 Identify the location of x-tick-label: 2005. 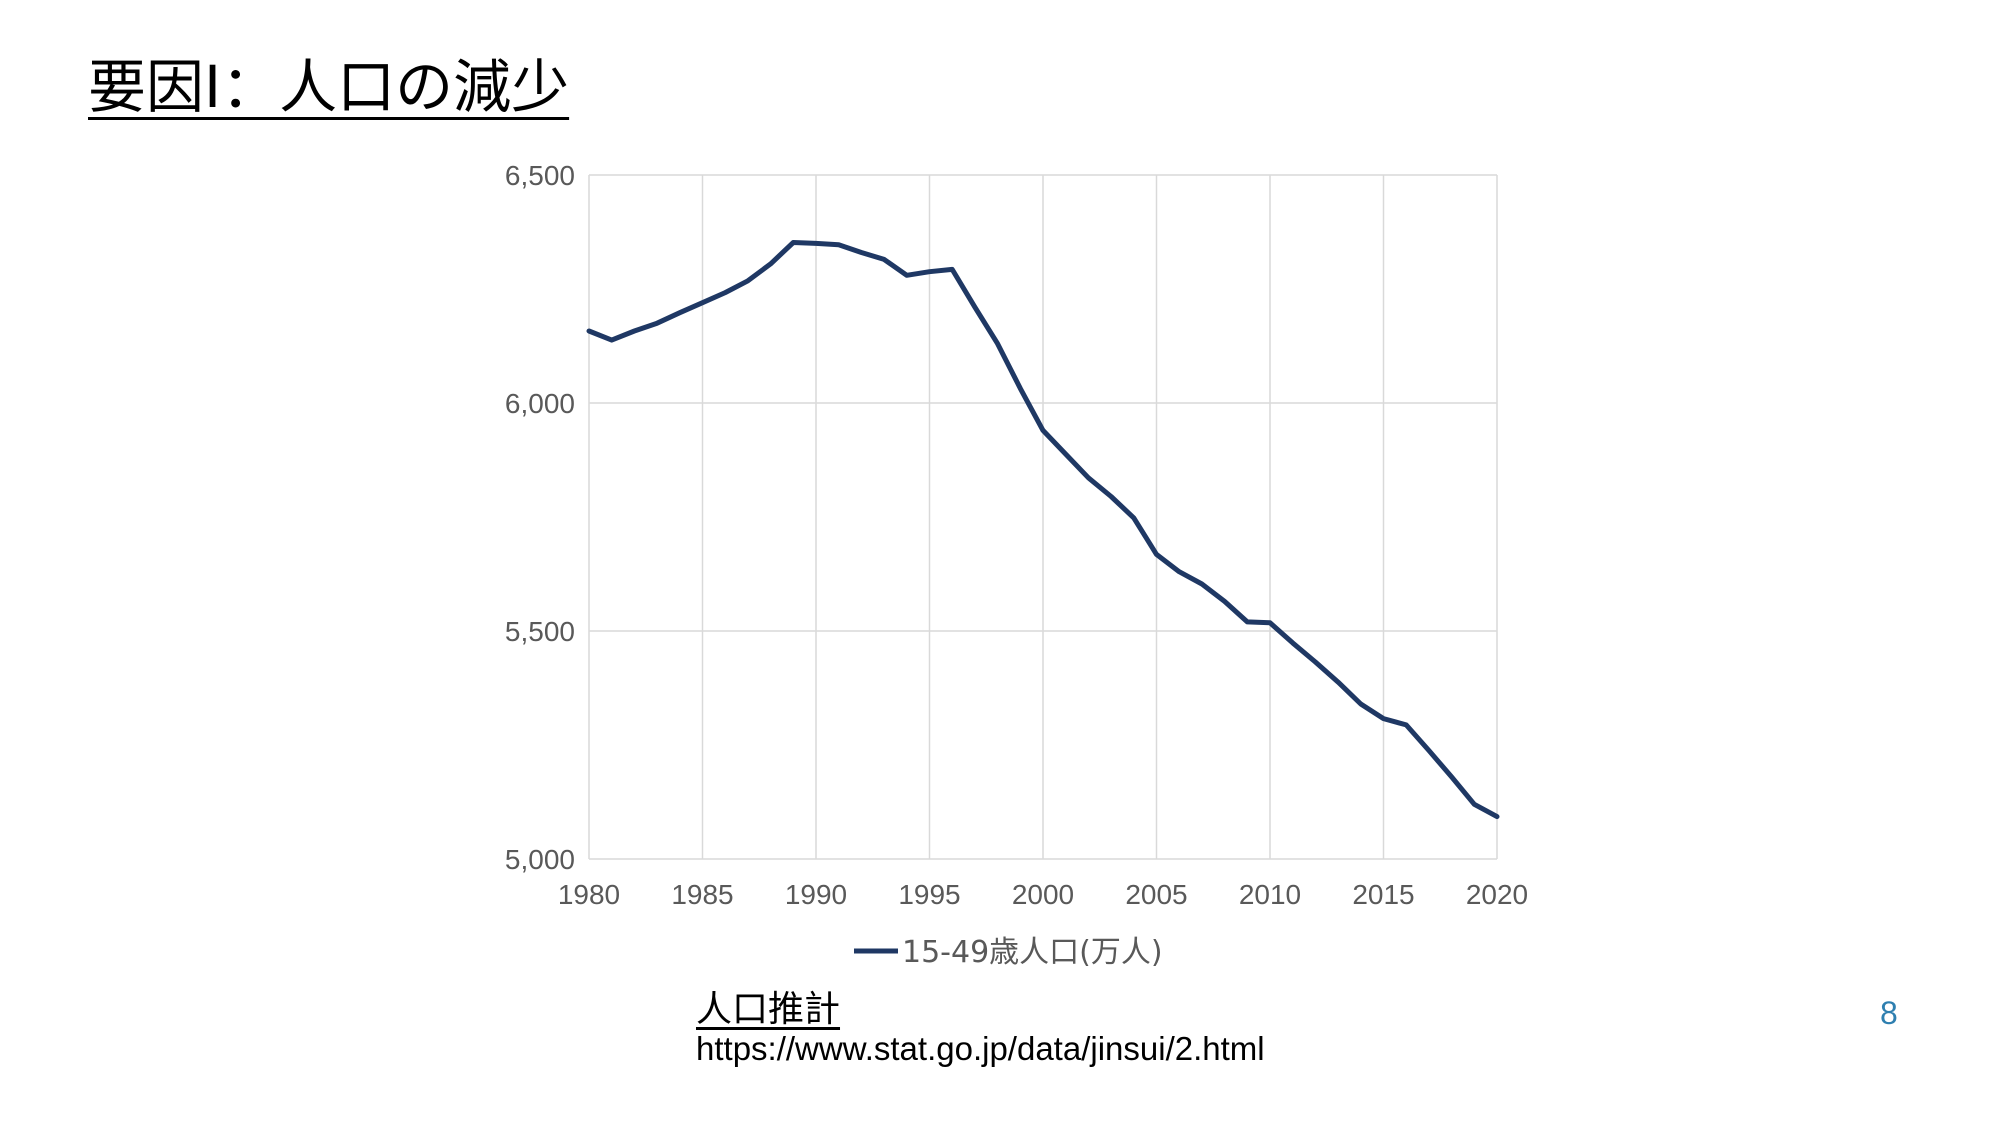
(1156, 894).